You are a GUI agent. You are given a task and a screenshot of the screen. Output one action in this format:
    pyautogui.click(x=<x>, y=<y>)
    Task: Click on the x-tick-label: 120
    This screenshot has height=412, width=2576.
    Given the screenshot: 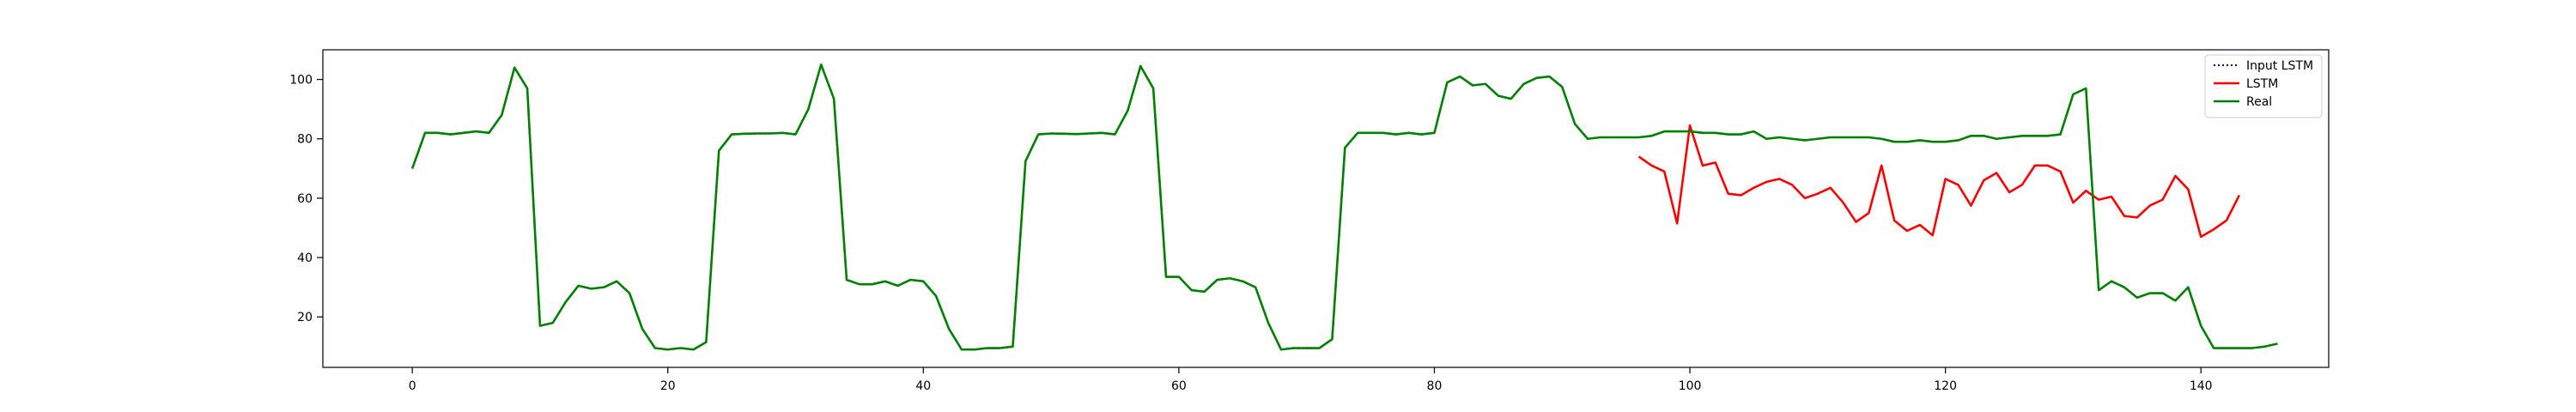 What is the action you would take?
    pyautogui.click(x=1945, y=386)
    